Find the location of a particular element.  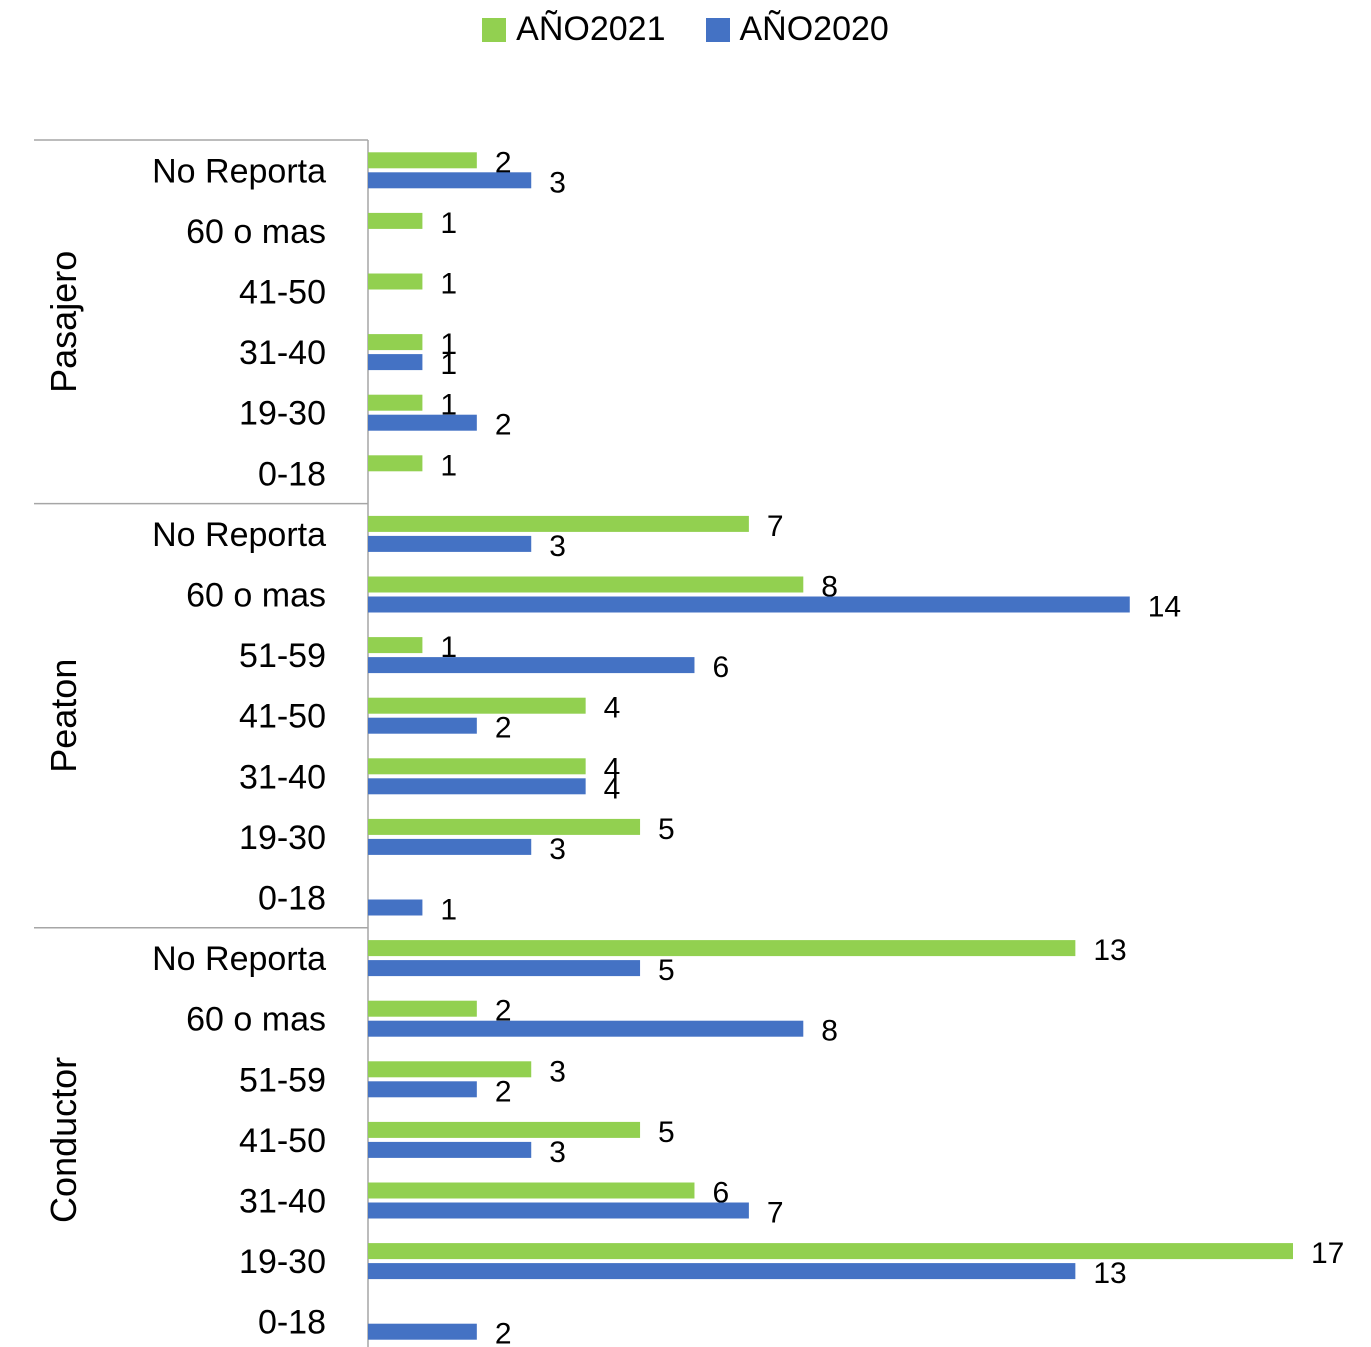

data-label-2021: 3 is located at coordinates (557, 1071).